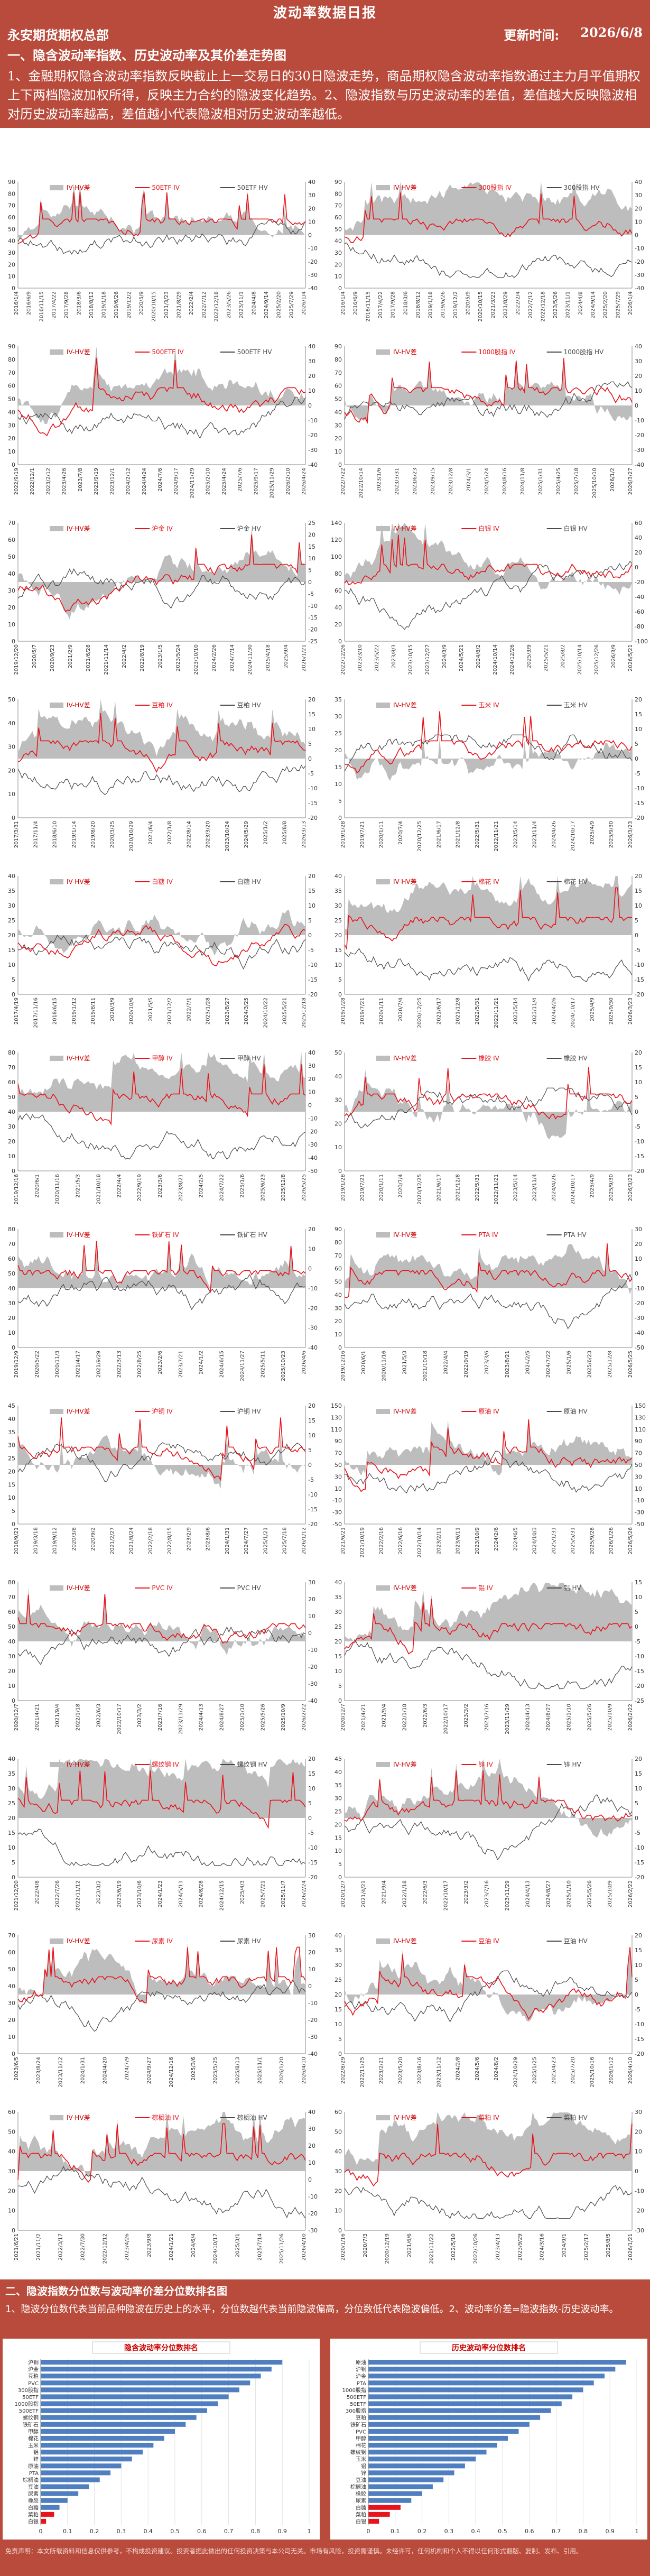  Describe the element at coordinates (17, 1895) in the screenshot. I see `date-tick: 2021/12/20` at that location.